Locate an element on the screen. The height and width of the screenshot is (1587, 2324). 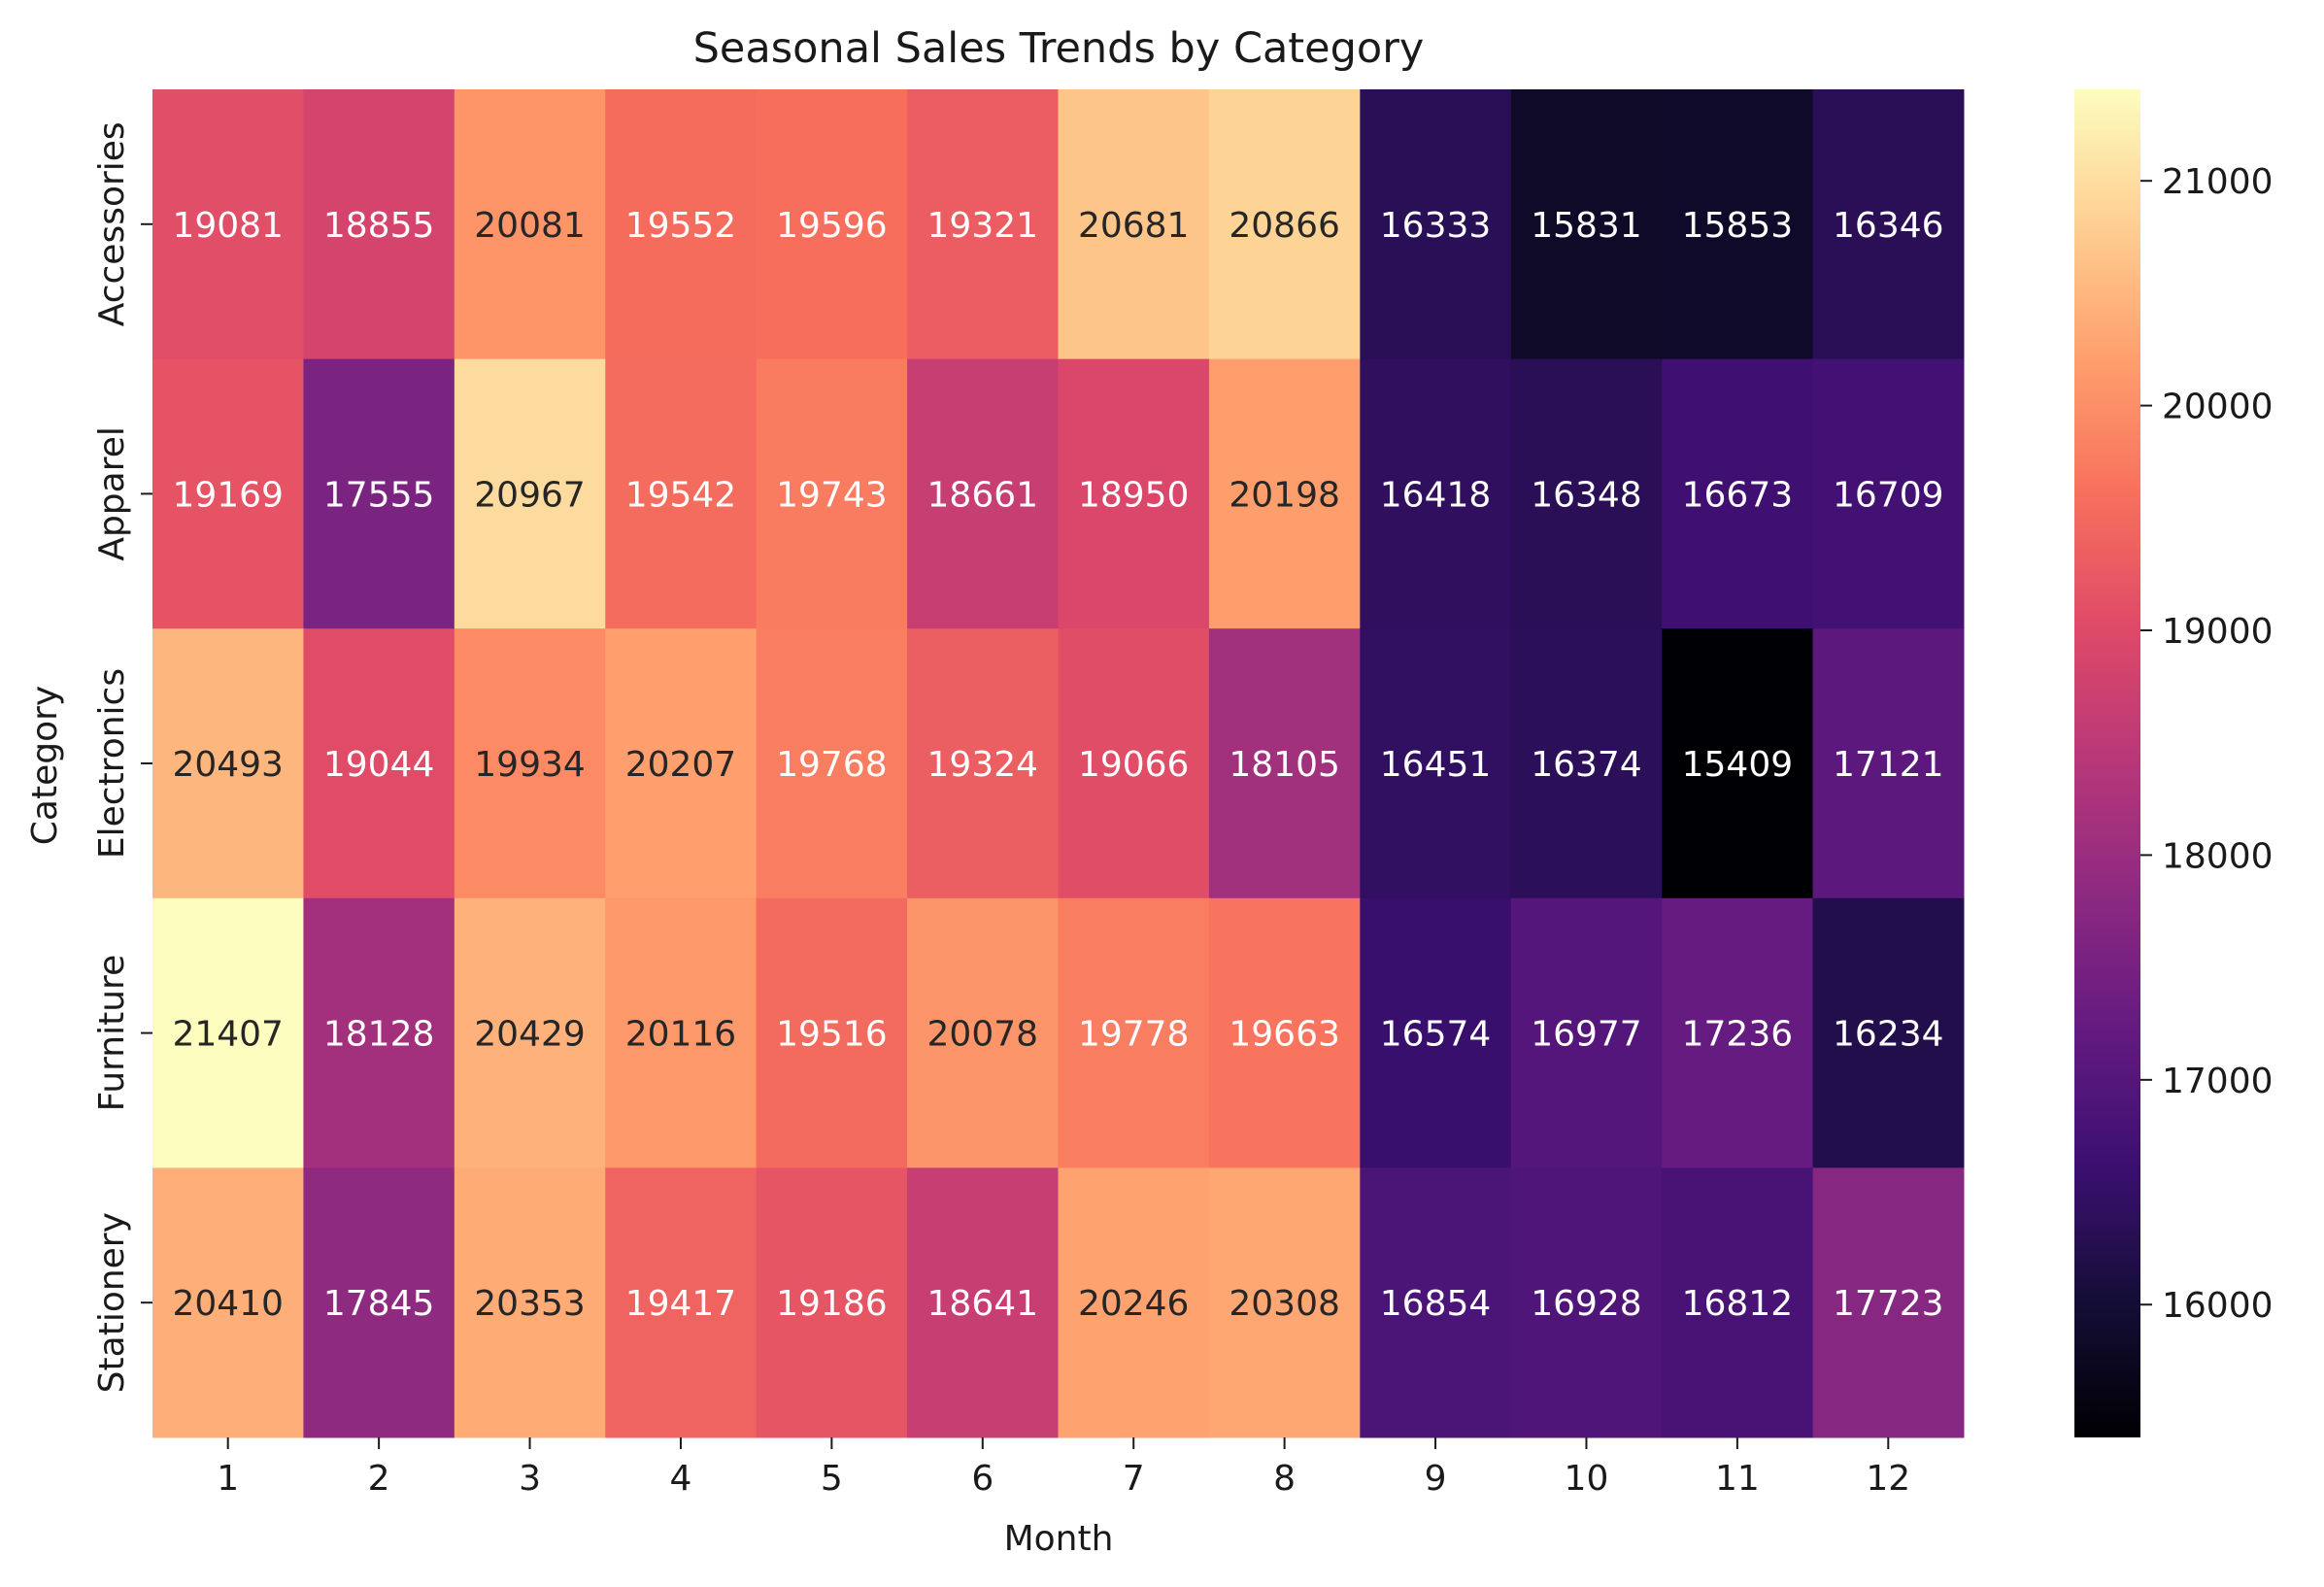
x-tick-label: 7 is located at coordinates (1134, 1479).